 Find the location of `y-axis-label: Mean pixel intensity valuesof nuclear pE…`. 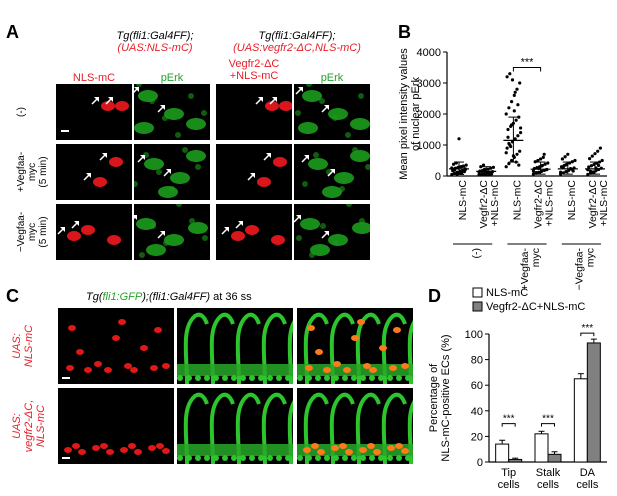

y-axis-label: Mean pixel intensity valuesof nuclear pE… is located at coordinates (410, 114).